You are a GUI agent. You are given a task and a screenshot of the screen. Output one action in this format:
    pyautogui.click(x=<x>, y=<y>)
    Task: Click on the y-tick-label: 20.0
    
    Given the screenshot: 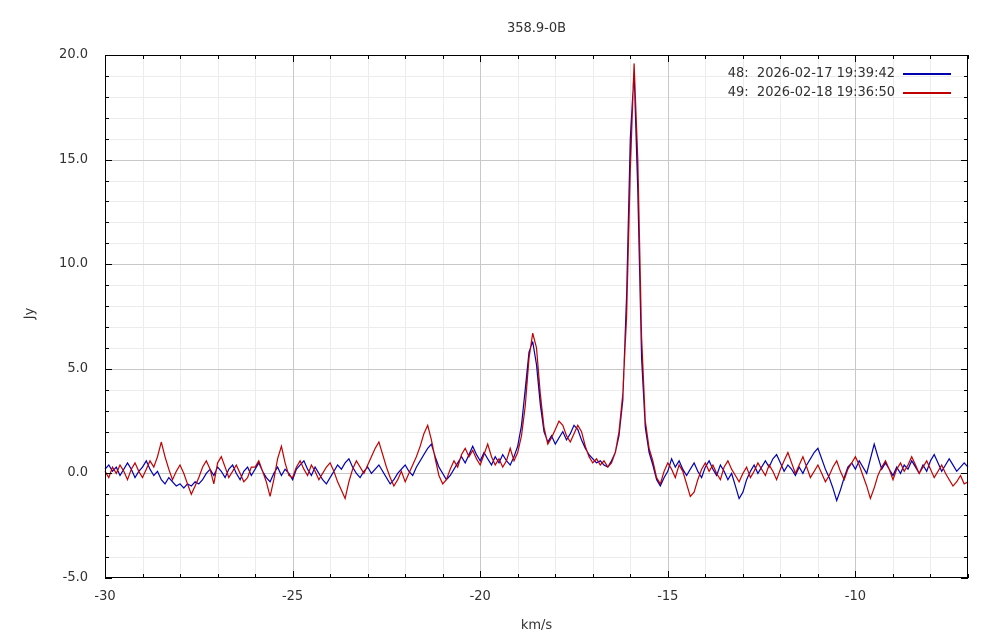 What is the action you would take?
    pyautogui.click(x=73, y=54)
    